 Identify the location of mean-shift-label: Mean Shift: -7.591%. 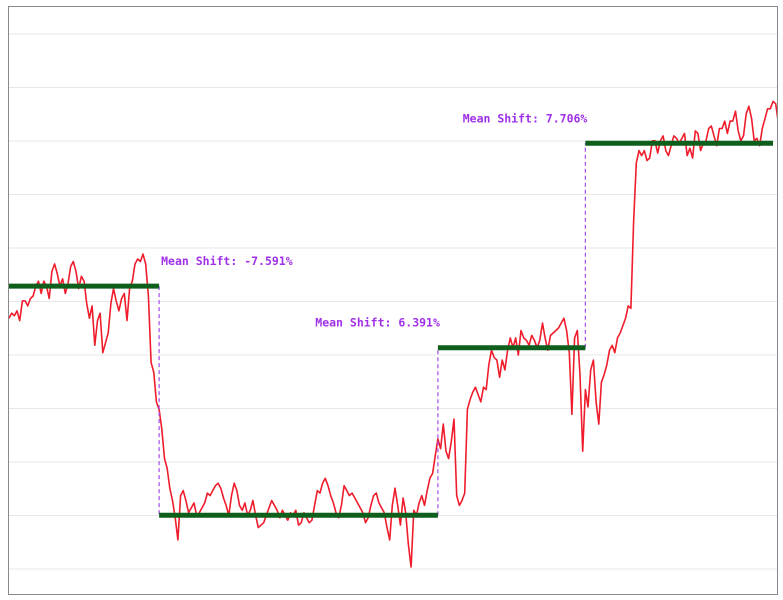
(227, 261).